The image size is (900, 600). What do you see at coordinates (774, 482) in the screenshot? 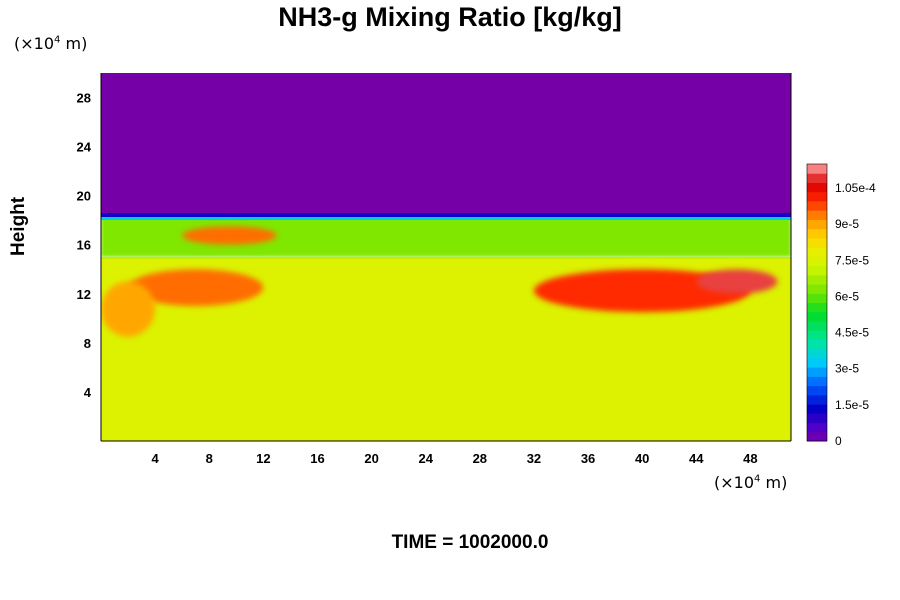
I see `x-unit-suffix: m)` at bounding box center [774, 482].